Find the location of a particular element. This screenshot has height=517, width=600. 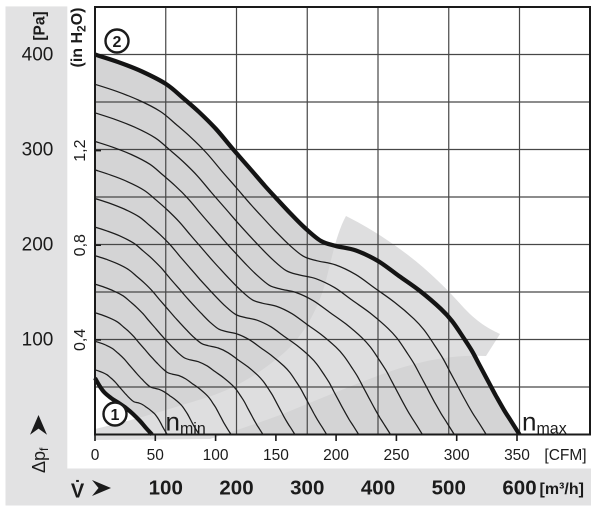

svg-text: 0 is located at coordinates (95, 455).